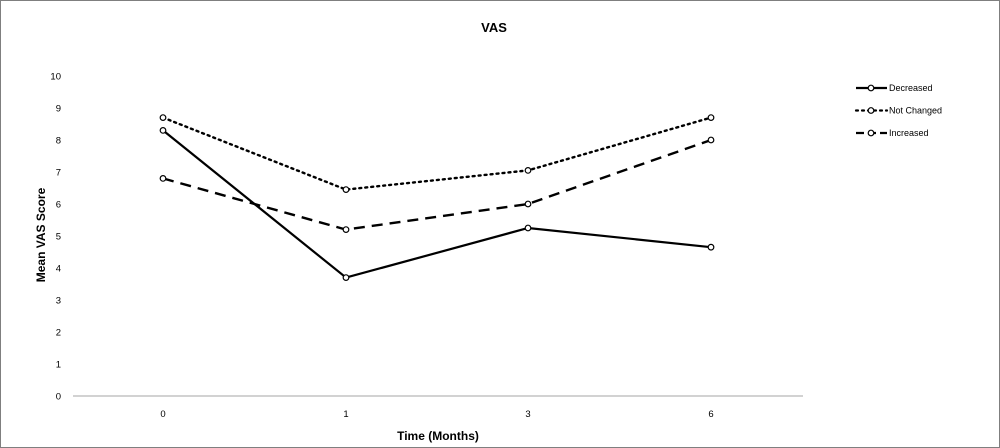 This screenshot has height=448, width=1000. What do you see at coordinates (41, 234) in the screenshot?
I see `y-axis-title: Mean VAS Score` at bounding box center [41, 234].